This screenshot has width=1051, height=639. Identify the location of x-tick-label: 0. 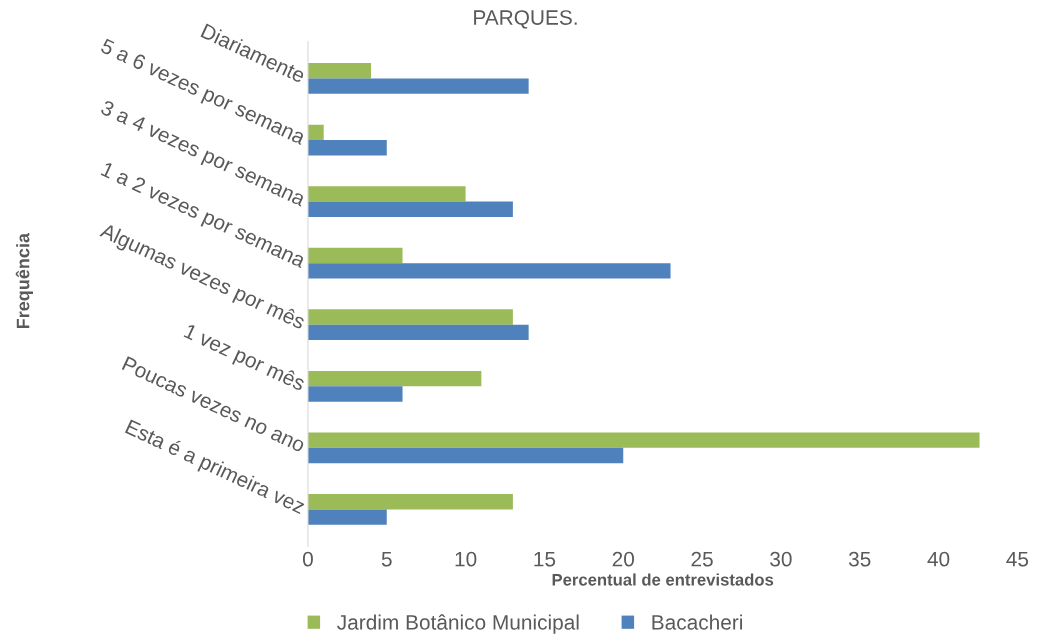
(307, 559).